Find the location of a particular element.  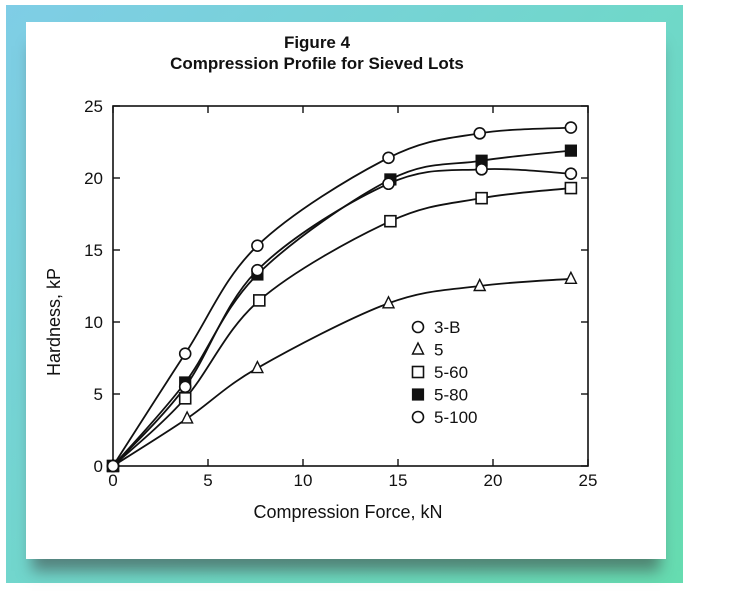

point-5-60-14.6 is located at coordinates (390, 221).